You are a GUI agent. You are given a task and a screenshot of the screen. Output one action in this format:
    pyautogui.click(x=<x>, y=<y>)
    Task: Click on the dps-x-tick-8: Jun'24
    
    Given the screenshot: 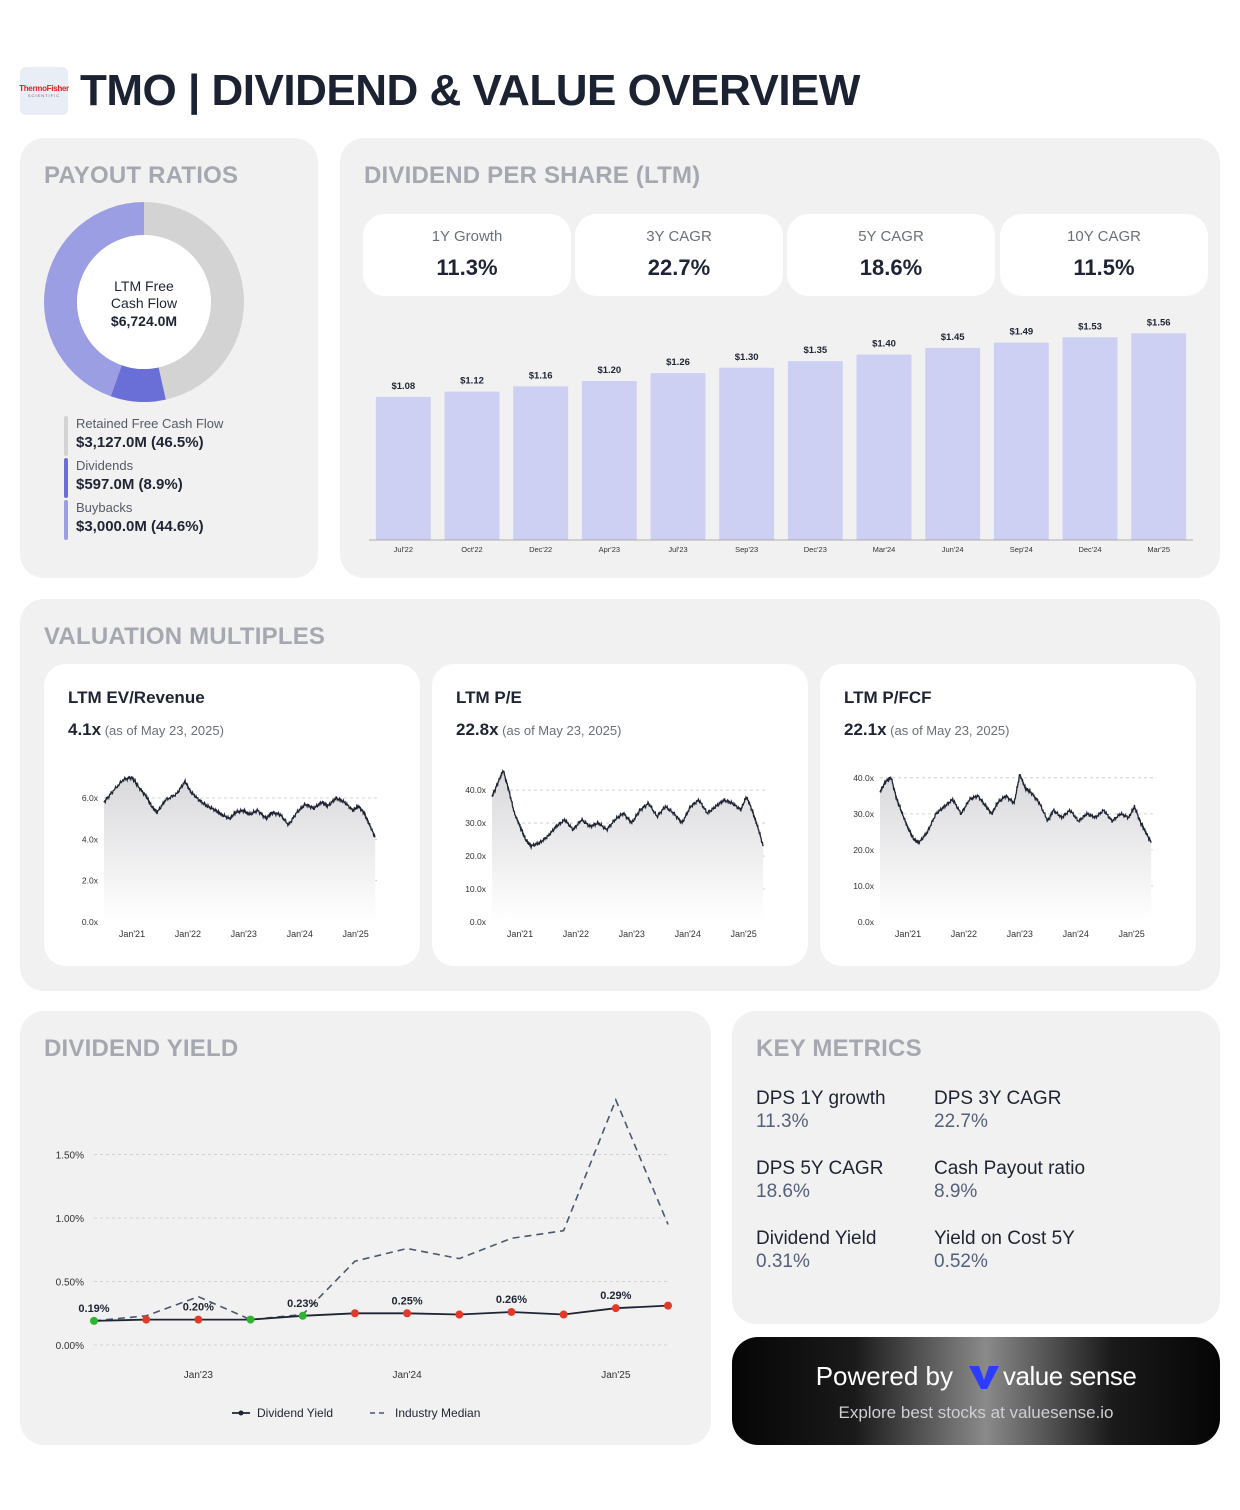 What is the action you would take?
    pyautogui.click(x=953, y=549)
    